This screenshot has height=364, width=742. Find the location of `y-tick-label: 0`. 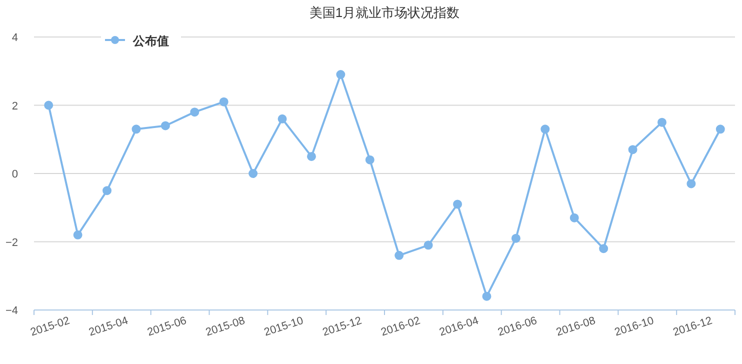

y-tick-label: 0 is located at coordinates (15, 174).